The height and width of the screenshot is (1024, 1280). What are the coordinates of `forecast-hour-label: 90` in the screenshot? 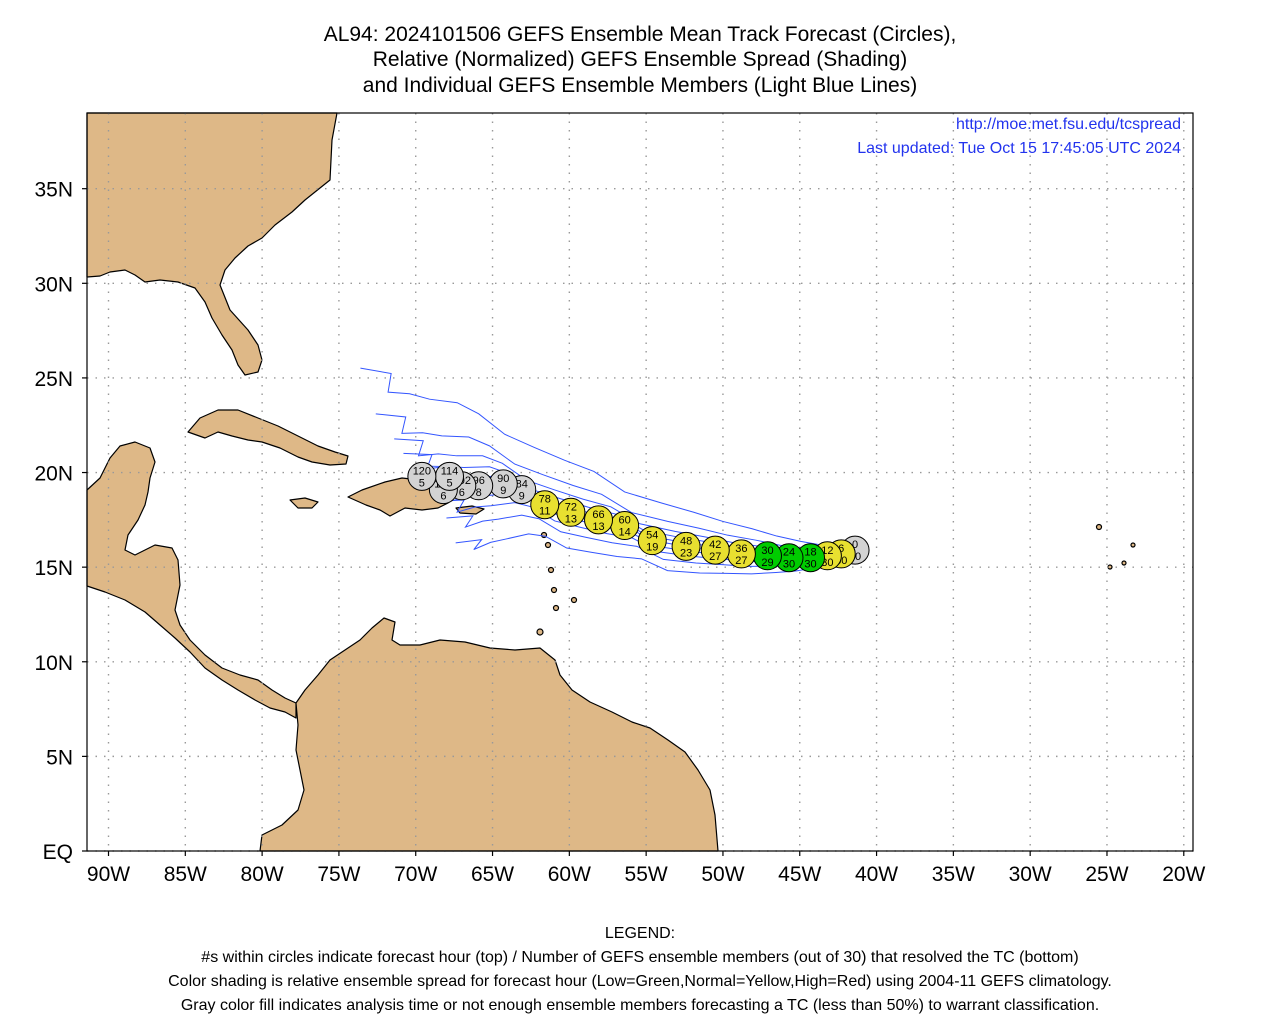 It's located at (503, 479).